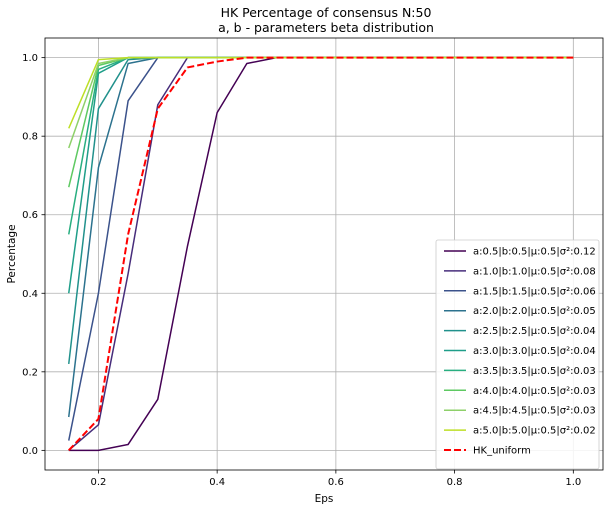 This screenshot has width=609, height=511. I want to click on x-ticks: 0.2 0.4 0.6 0.8 1.0, so click(335, 479).